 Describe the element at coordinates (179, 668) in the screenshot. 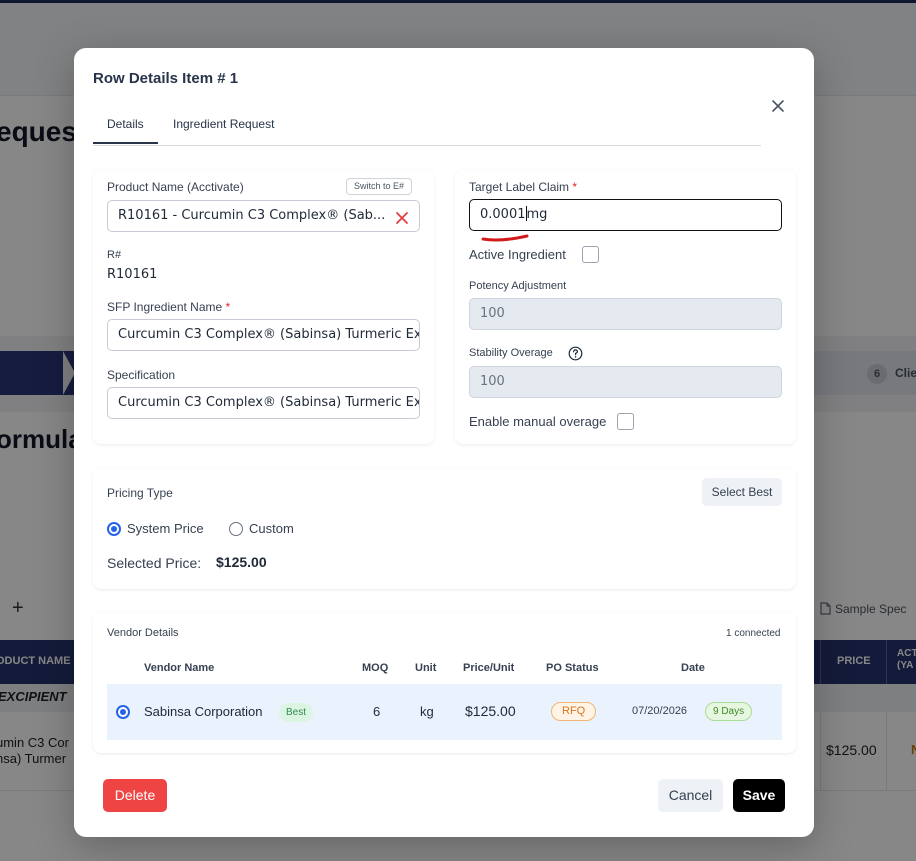

I see `column-header-vendor-name: Vendor Name` at that location.